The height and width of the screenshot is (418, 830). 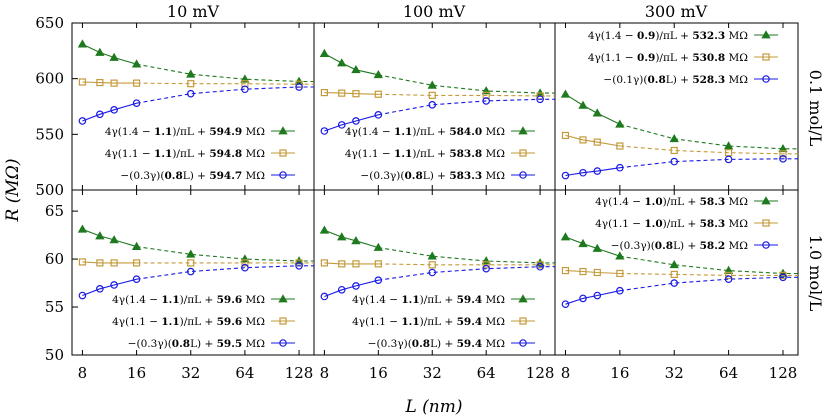 I want to click on y-tick-label-top-0: 500, so click(x=49, y=190).